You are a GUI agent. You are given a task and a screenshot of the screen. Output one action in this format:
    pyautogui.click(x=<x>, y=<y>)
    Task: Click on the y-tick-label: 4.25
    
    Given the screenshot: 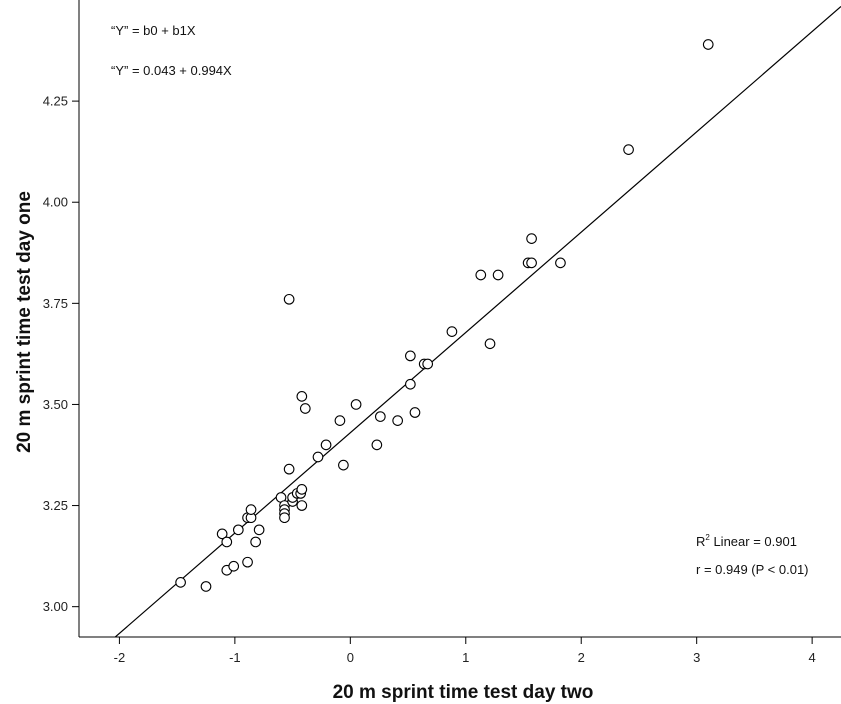 What is the action you would take?
    pyautogui.click(x=55, y=101)
    